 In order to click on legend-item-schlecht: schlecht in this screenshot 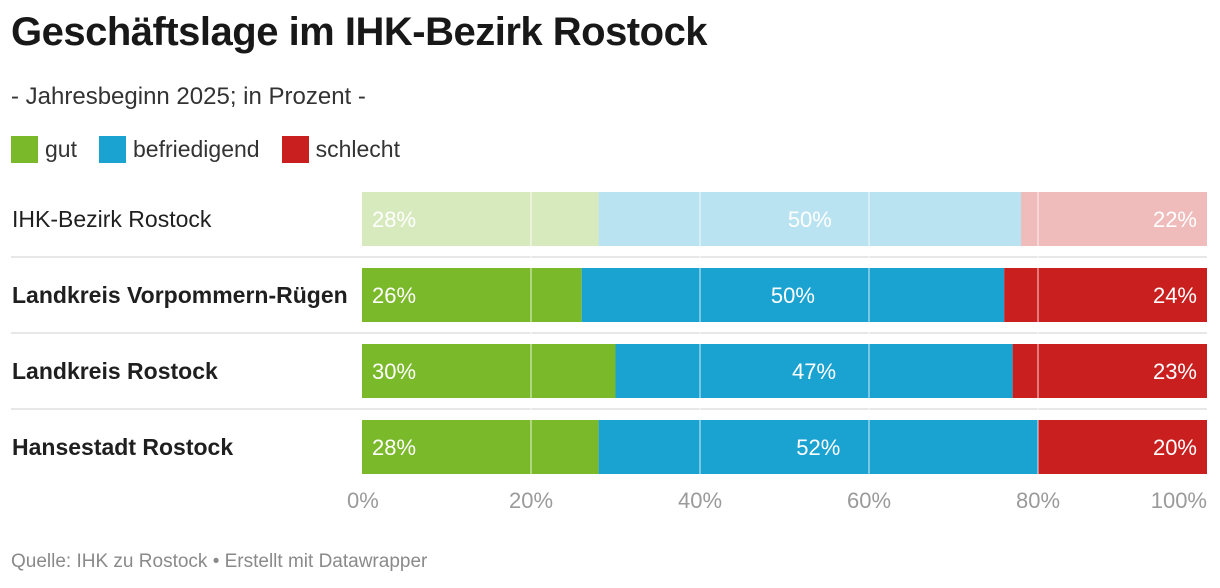, I will do `click(340, 149)`.